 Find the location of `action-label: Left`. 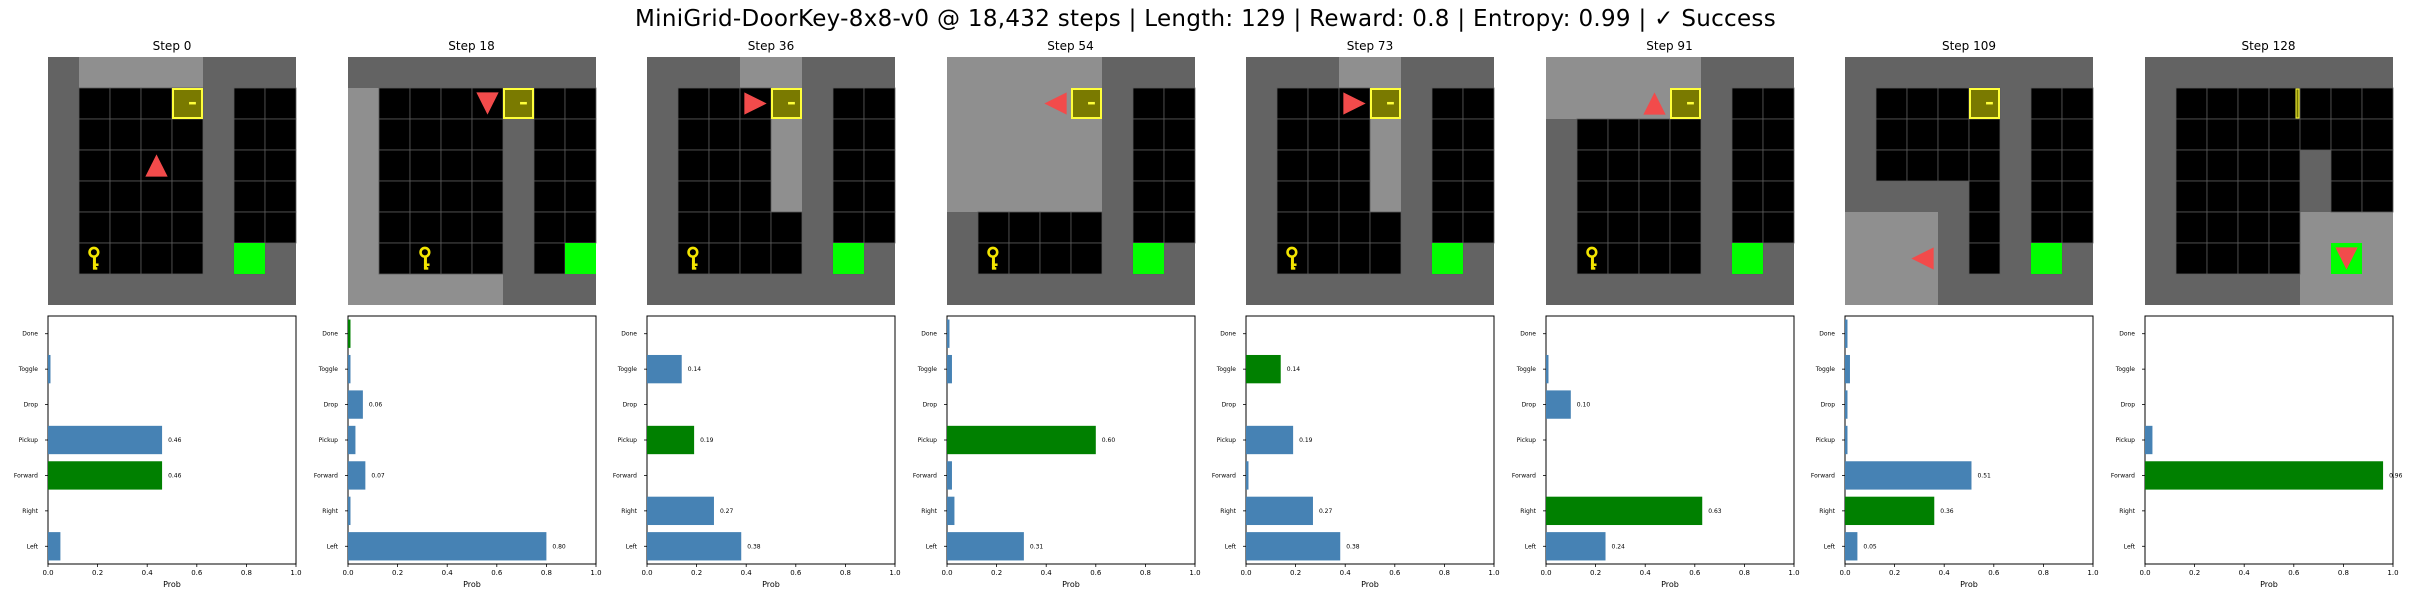

action-label: Left is located at coordinates (1530, 546).